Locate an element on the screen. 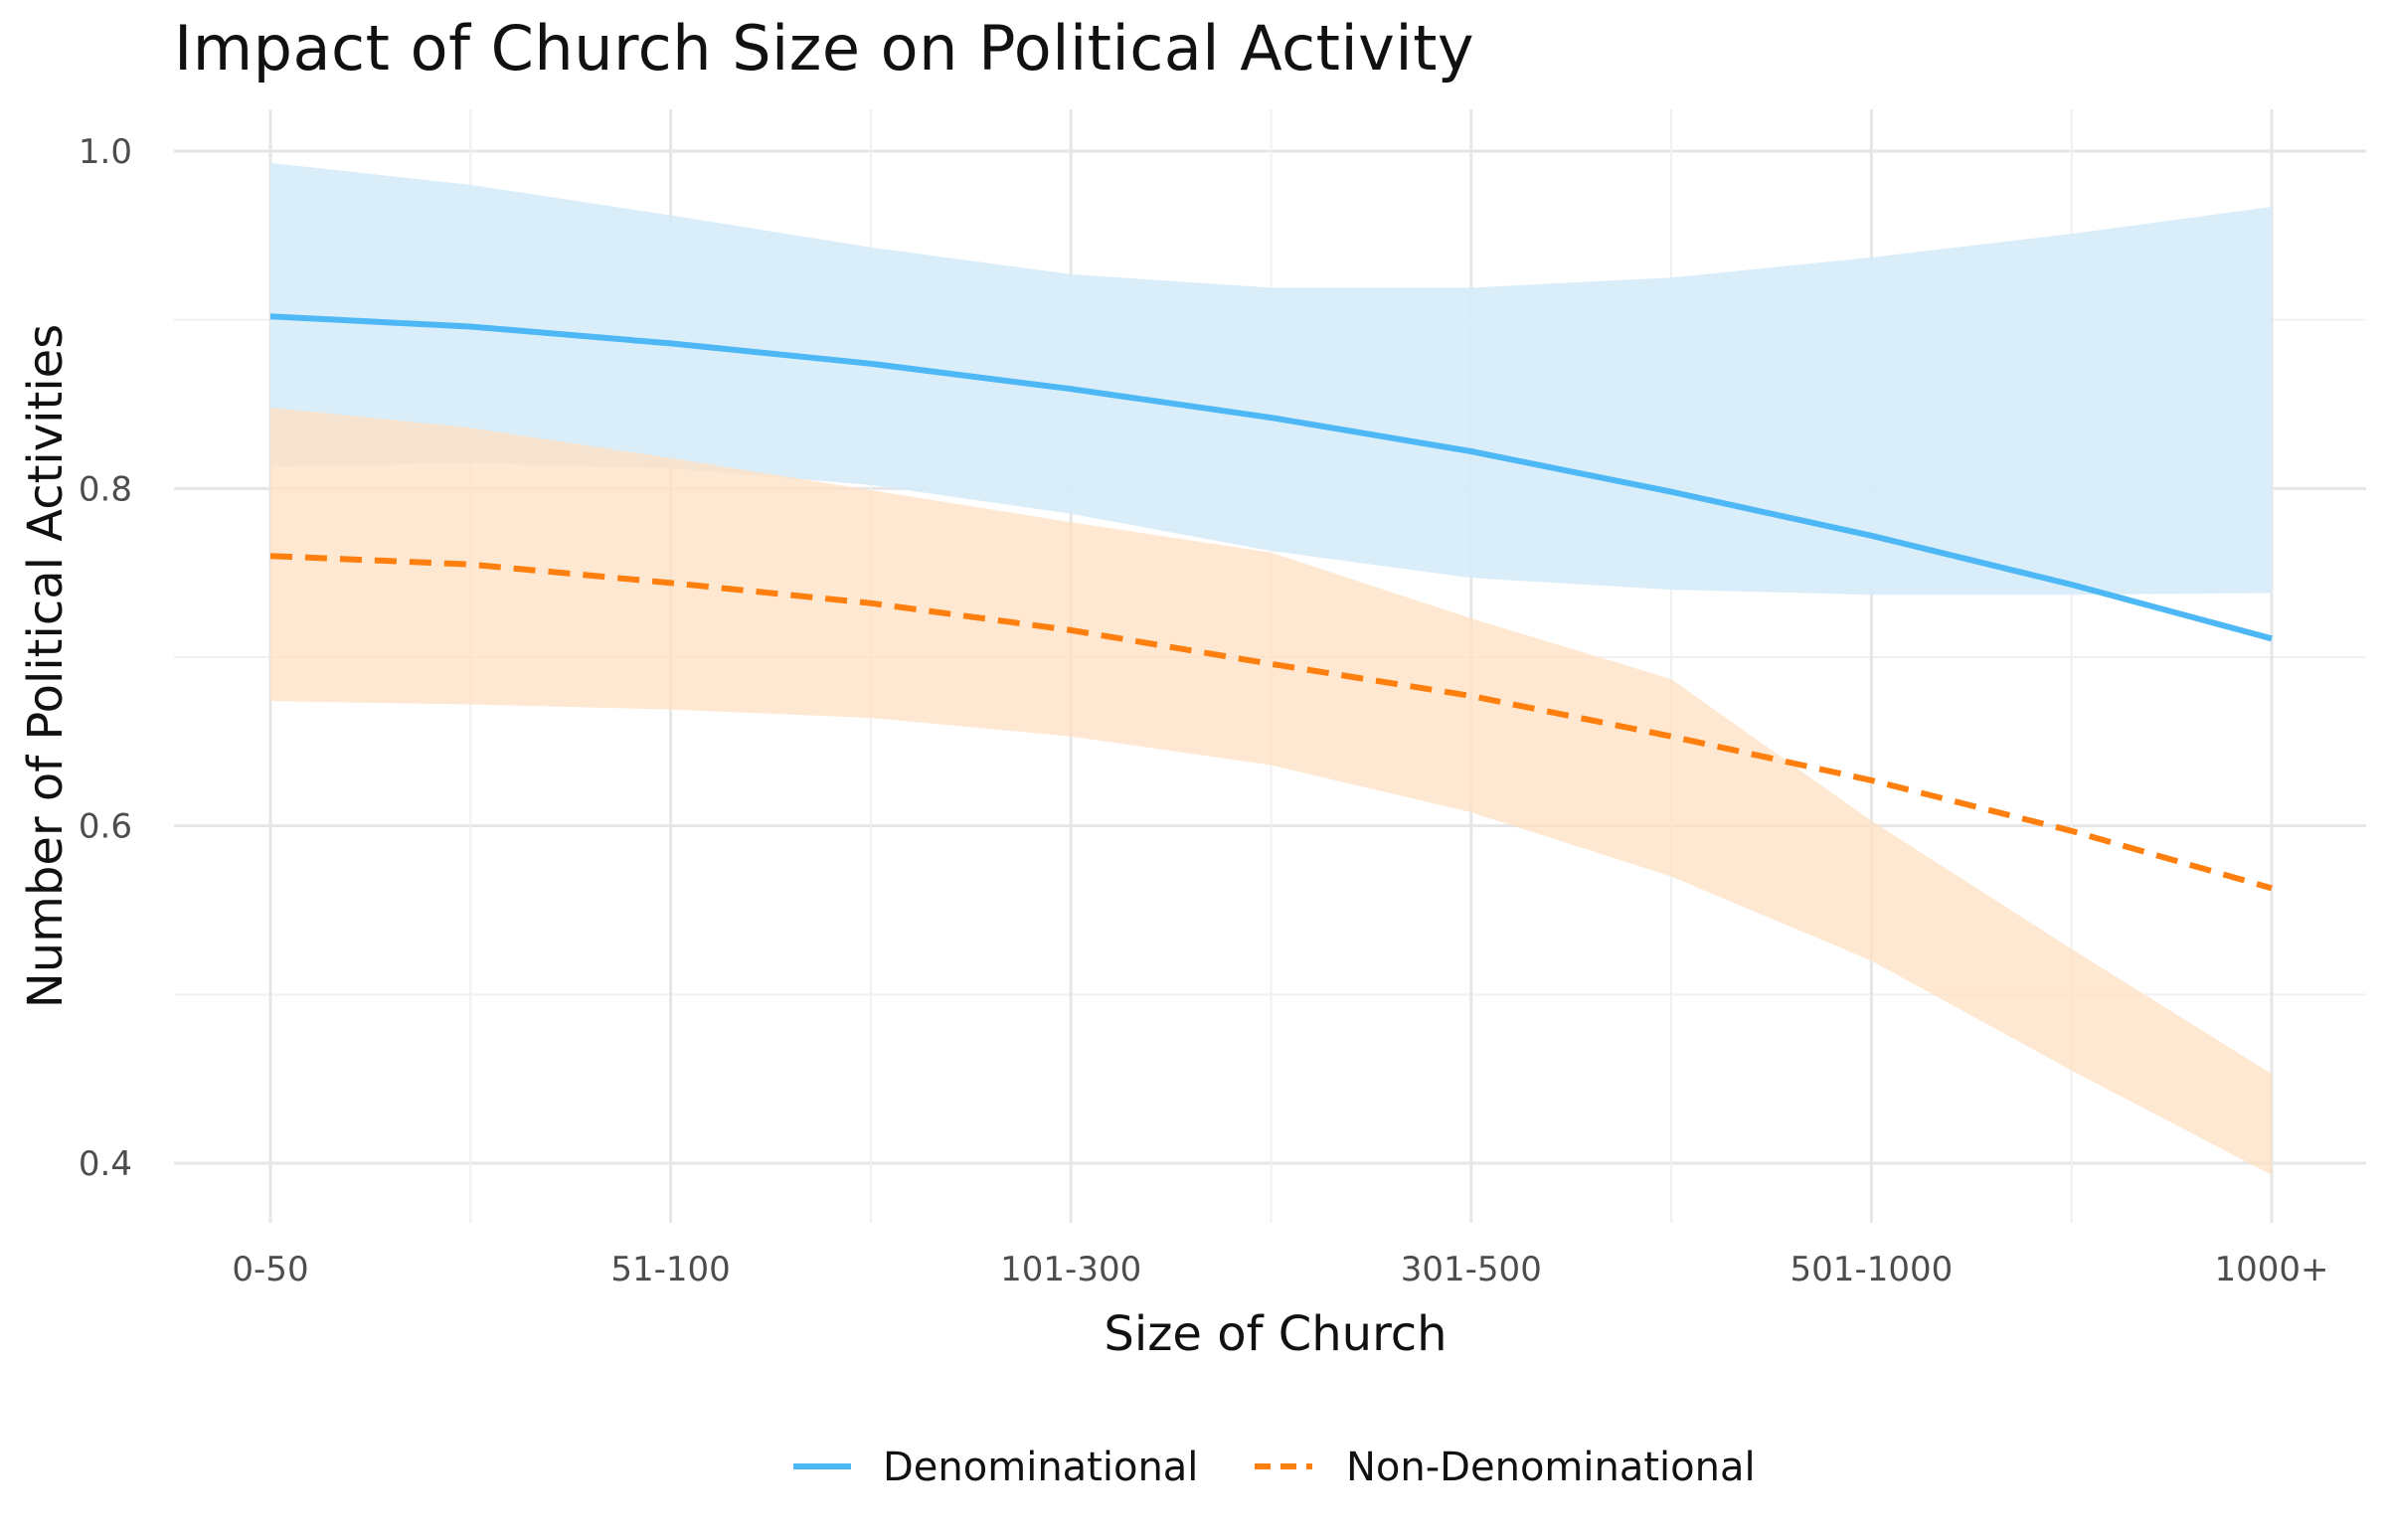  x-axis-ticks: 0-50 51-100 101-300 301-500 501-1000 1000+ is located at coordinates (1280, 1269).